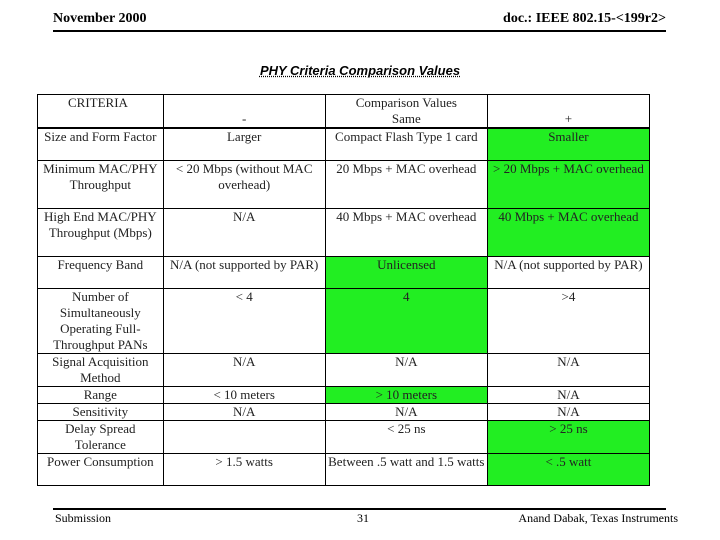 This screenshot has height=540, width=720. I want to click on table-row: Signal Acquisition Method N/A N/A N/A, so click(344, 369).